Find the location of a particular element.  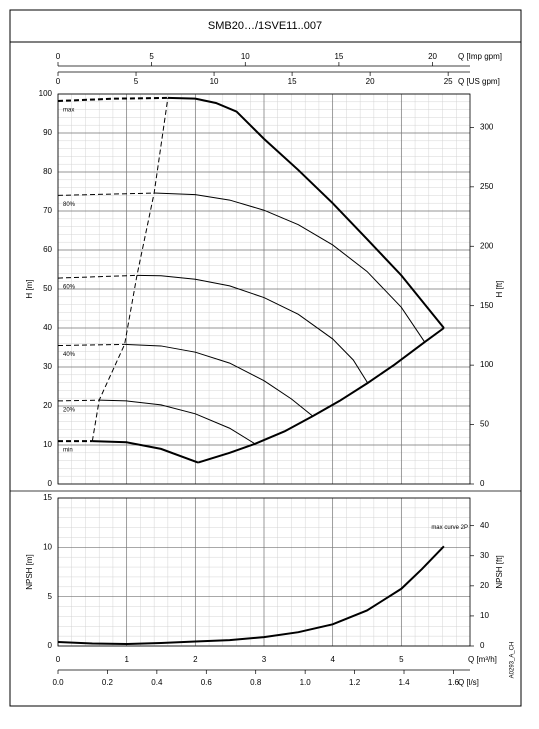

x-tick-label: 0.8 is located at coordinates (256, 682).